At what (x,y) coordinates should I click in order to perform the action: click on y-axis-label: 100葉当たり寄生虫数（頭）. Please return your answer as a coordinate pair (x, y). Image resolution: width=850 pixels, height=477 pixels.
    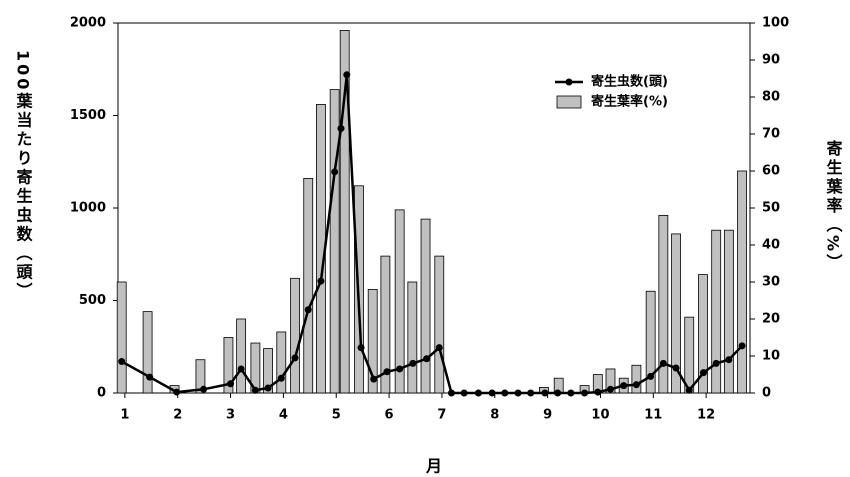
    Looking at the image, I should click on (24, 175).